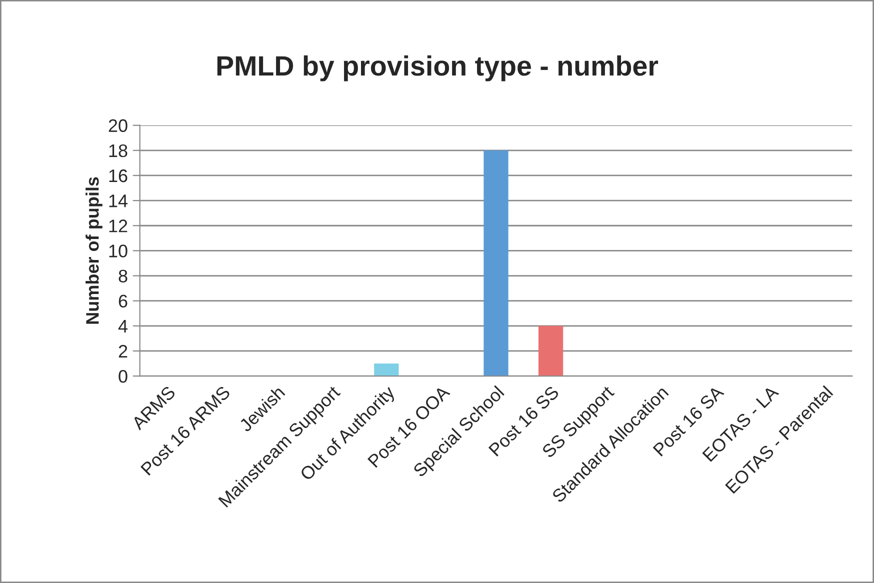  Describe the element at coordinates (123, 376) in the screenshot. I see `y-tick-label: 0` at that location.